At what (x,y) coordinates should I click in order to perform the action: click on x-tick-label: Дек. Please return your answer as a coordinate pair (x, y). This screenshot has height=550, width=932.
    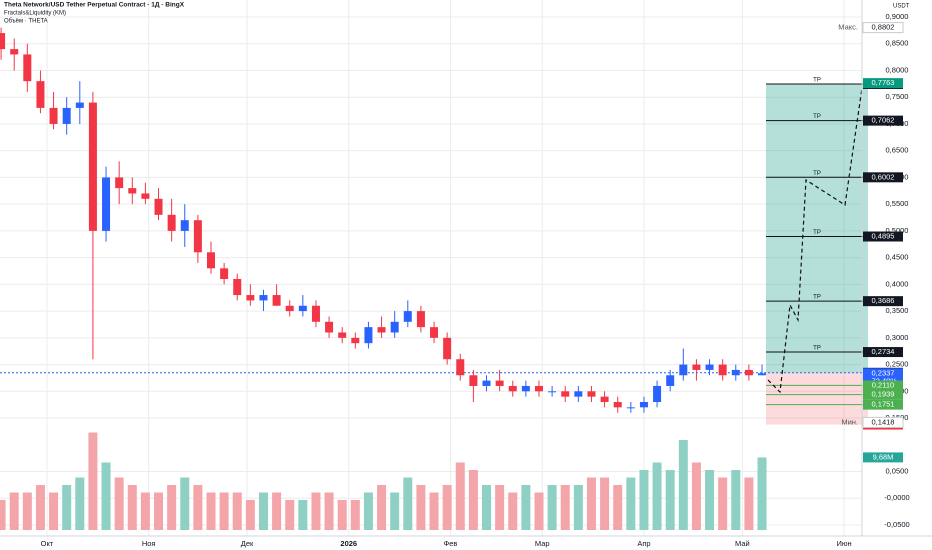
    Looking at the image, I should click on (247, 543).